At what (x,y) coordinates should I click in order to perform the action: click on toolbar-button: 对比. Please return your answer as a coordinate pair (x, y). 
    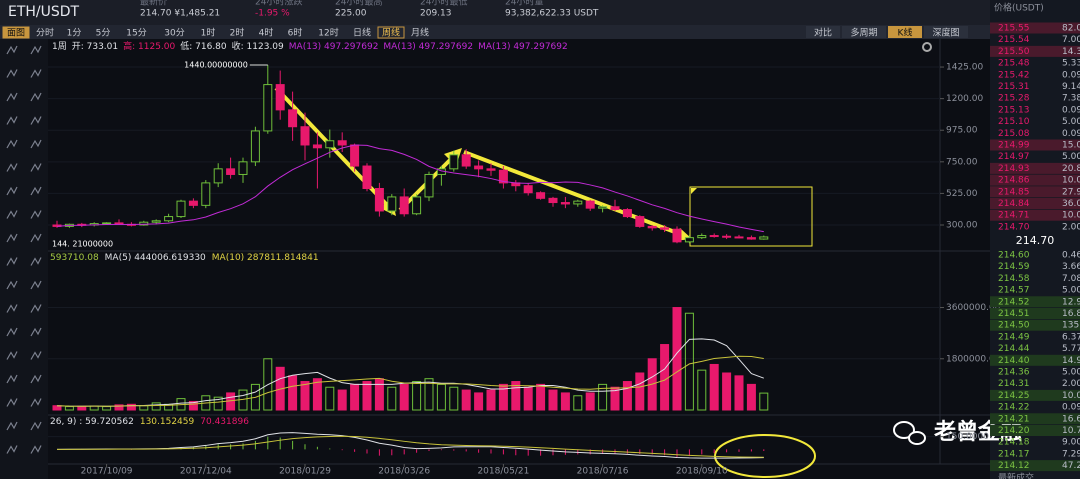
    Looking at the image, I should click on (823, 32).